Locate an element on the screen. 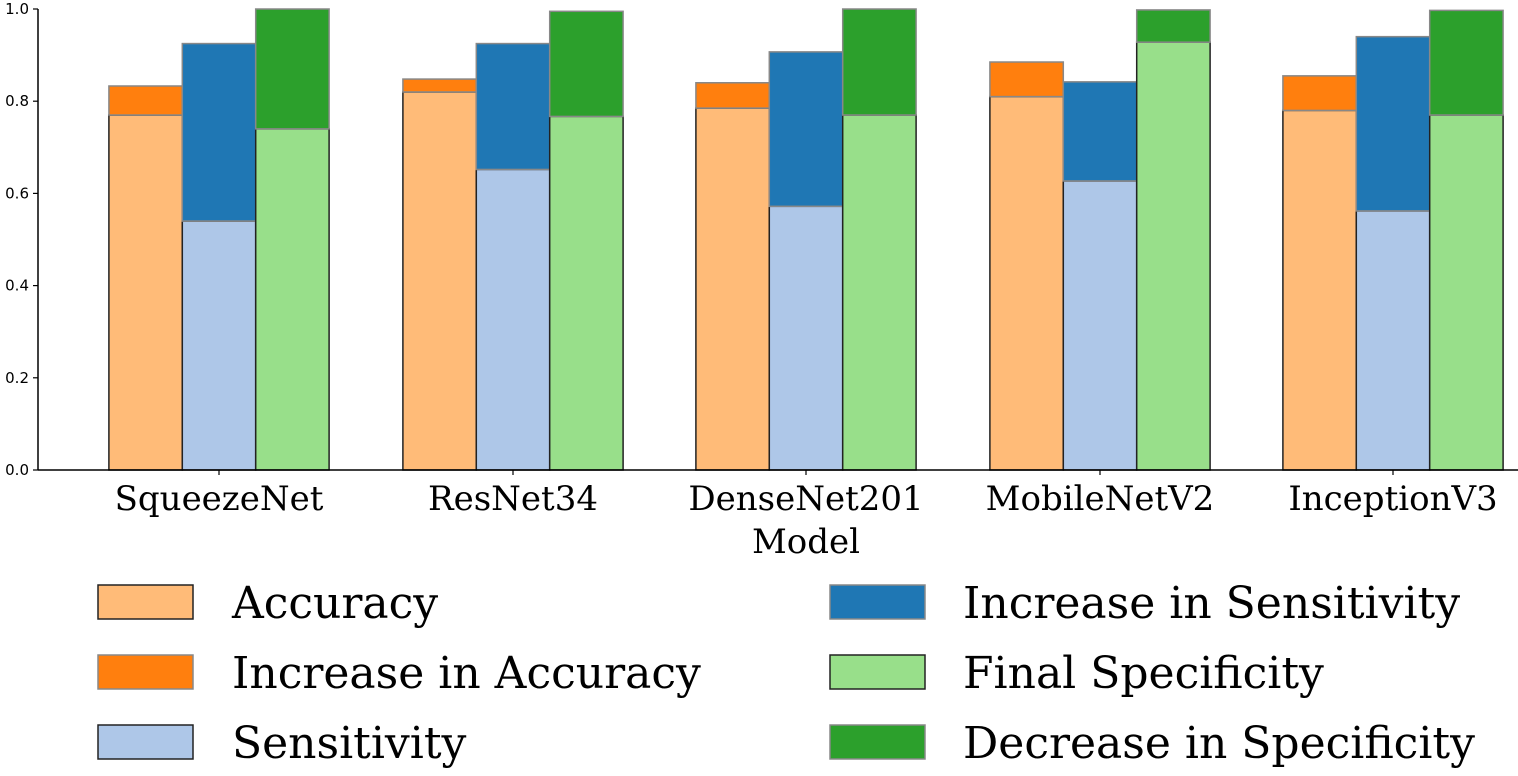 Image resolution: width=1518 pixels, height=776 pixels. bar-inceptionv3-final-specificity is located at coordinates (1466, 292).